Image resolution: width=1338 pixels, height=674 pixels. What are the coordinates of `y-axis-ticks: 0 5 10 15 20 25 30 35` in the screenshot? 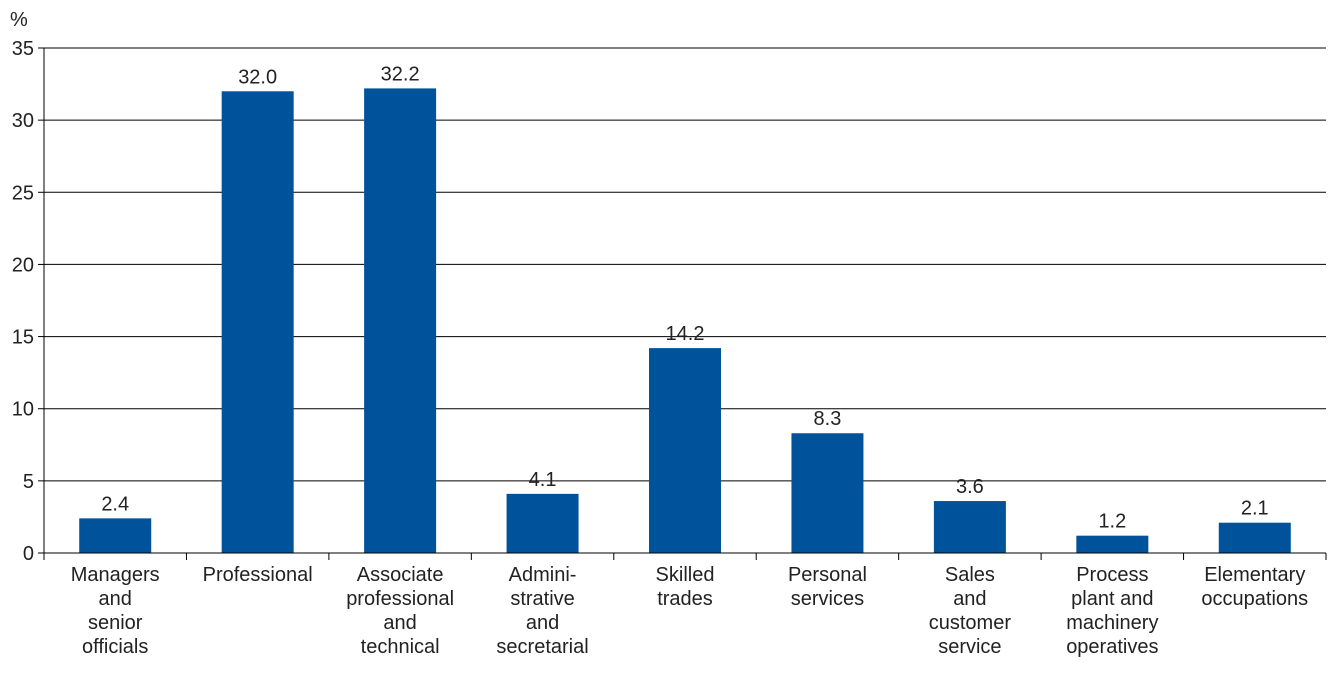 It's located at (28, 301).